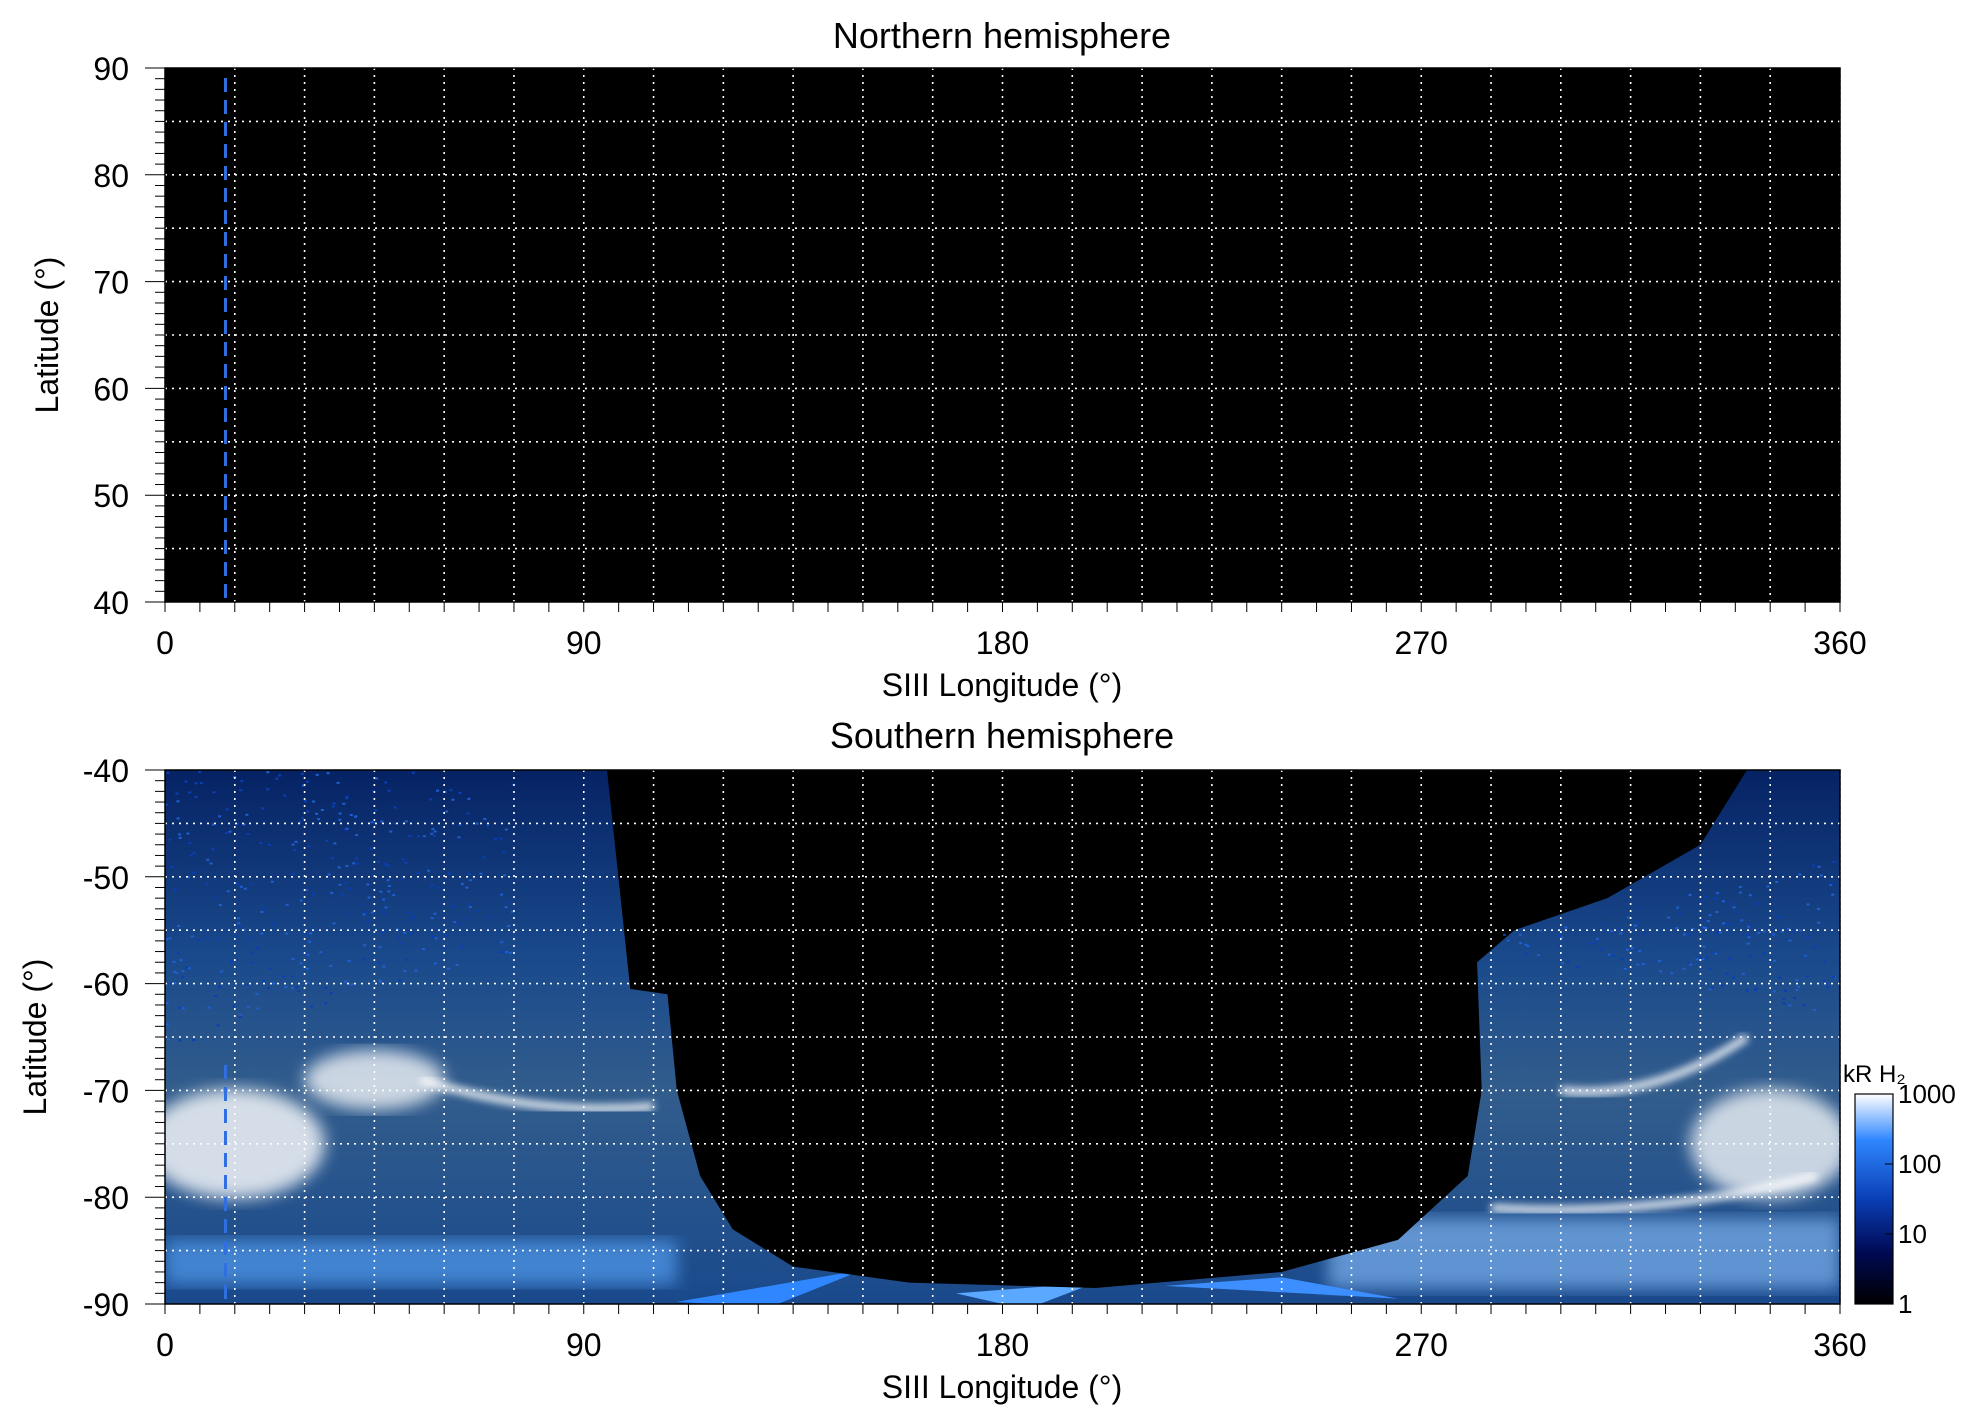 This screenshot has width=1983, height=1423. I want to click on y-tick-label: -90, so click(106, 1305).